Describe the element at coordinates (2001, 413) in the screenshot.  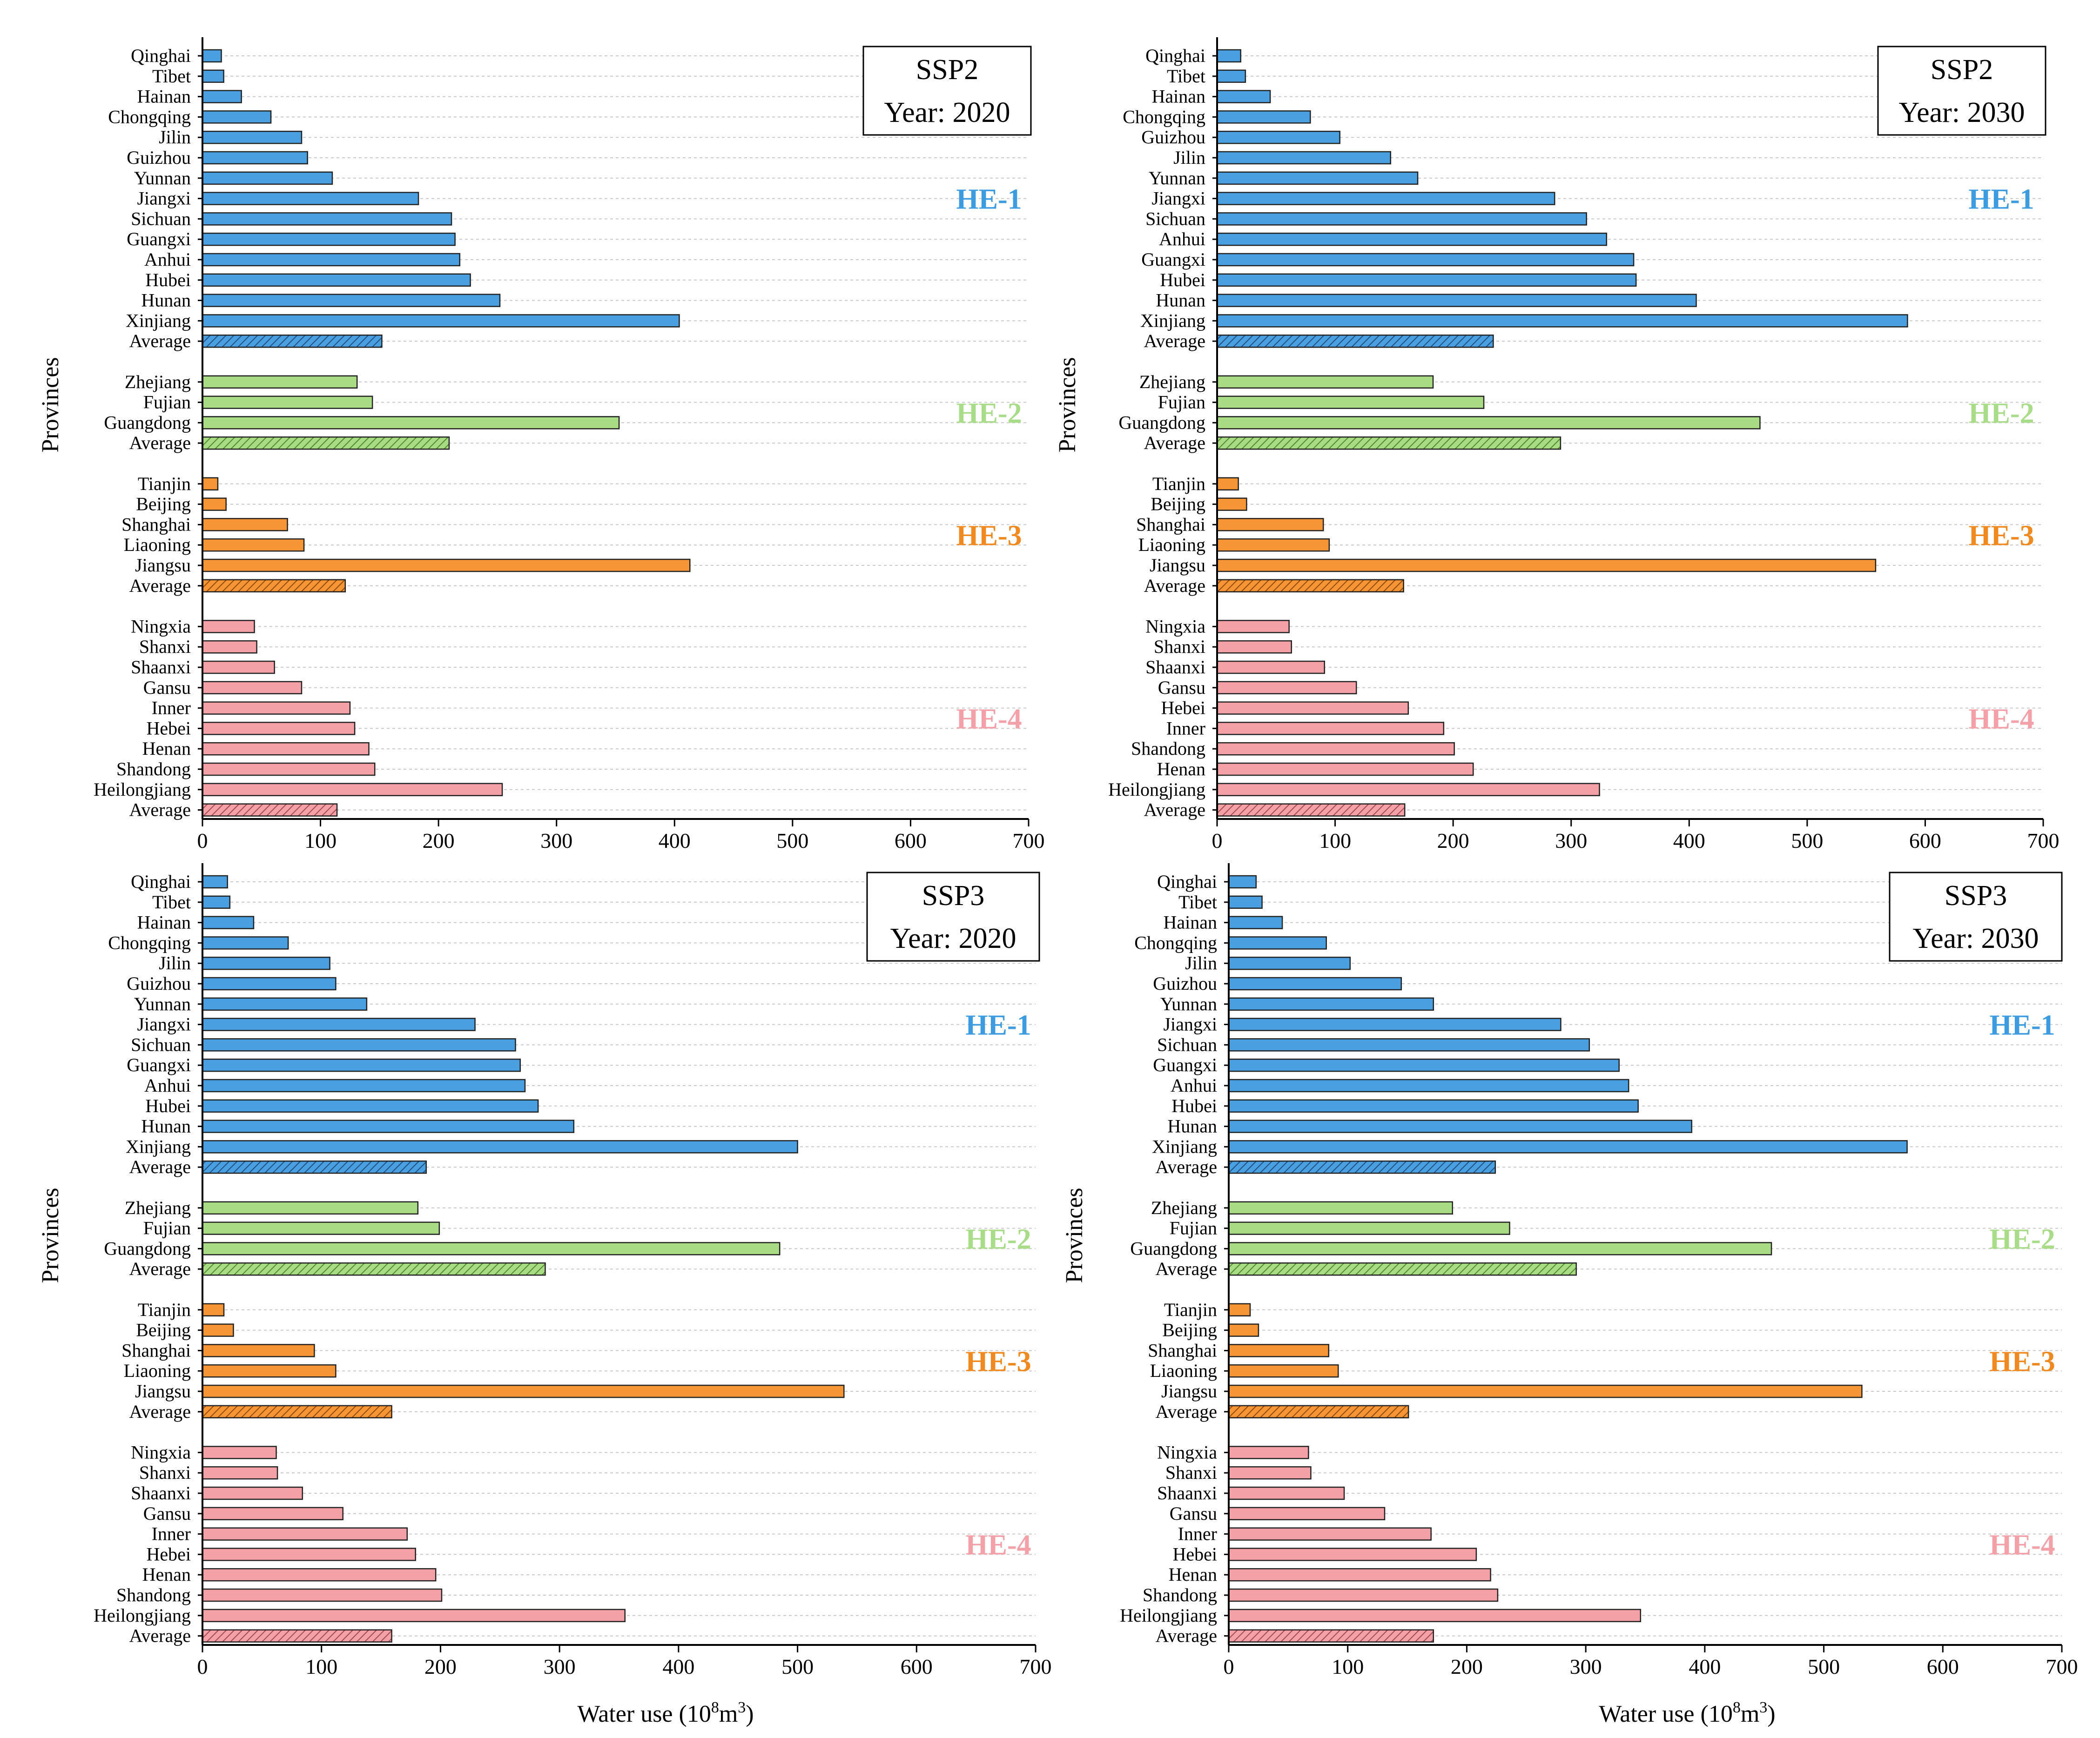
I see `group-label-he-2: HE-2` at that location.